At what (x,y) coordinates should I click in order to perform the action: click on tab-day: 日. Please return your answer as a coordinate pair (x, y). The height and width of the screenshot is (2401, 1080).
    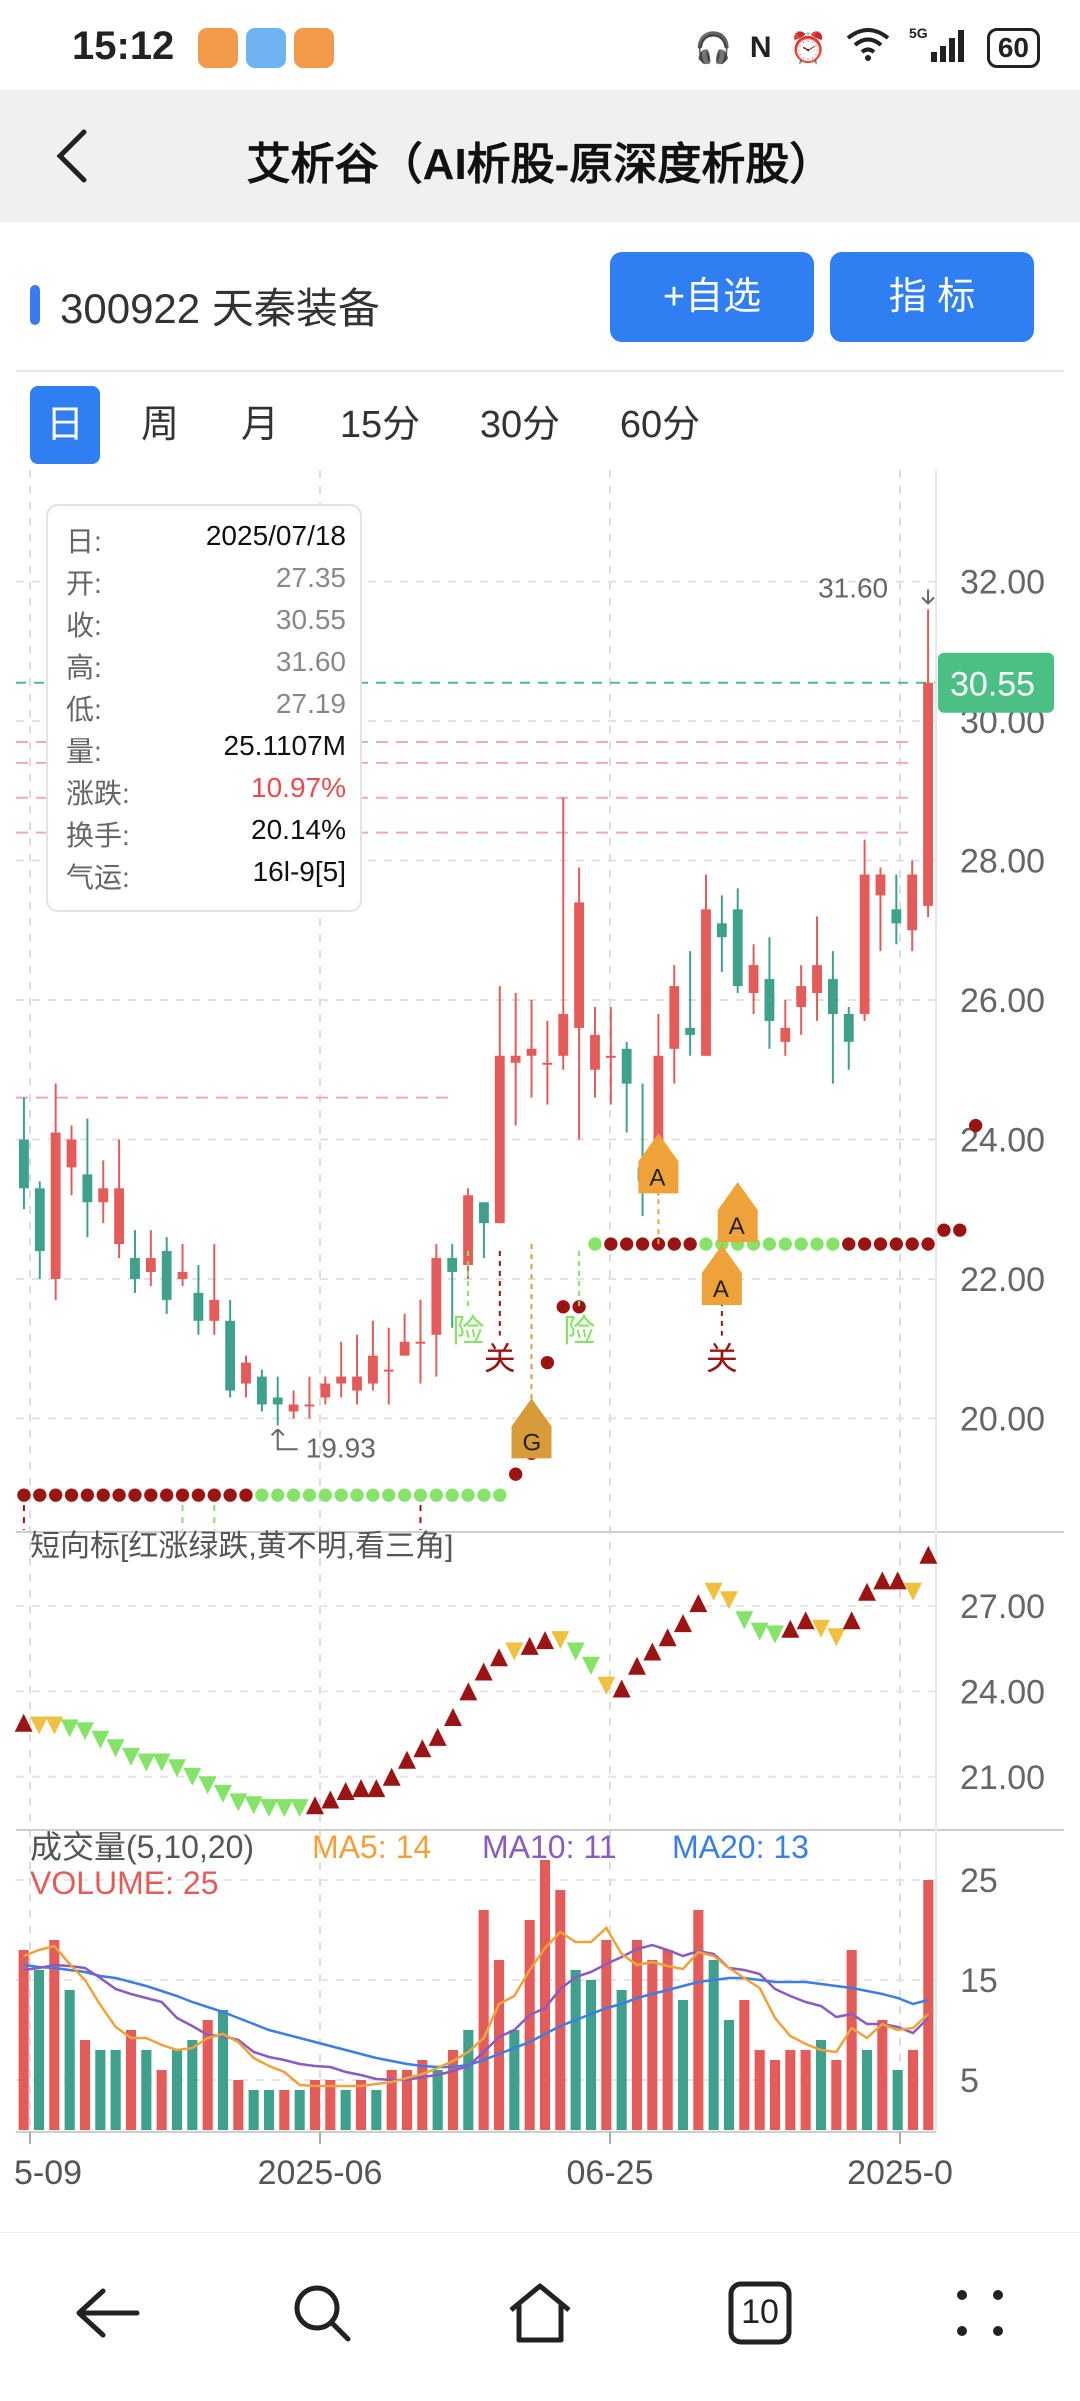
    Looking at the image, I should click on (65, 425).